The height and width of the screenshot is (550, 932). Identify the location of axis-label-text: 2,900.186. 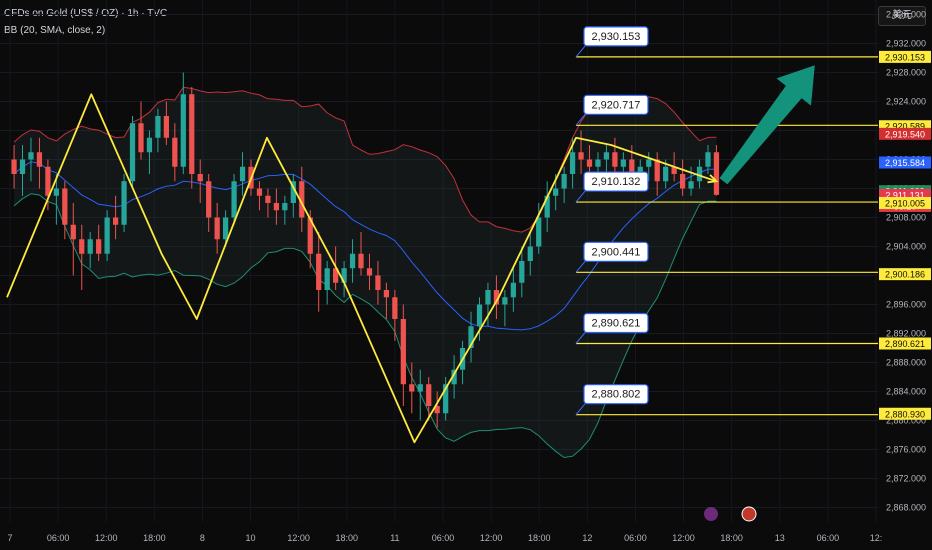
(905, 275).